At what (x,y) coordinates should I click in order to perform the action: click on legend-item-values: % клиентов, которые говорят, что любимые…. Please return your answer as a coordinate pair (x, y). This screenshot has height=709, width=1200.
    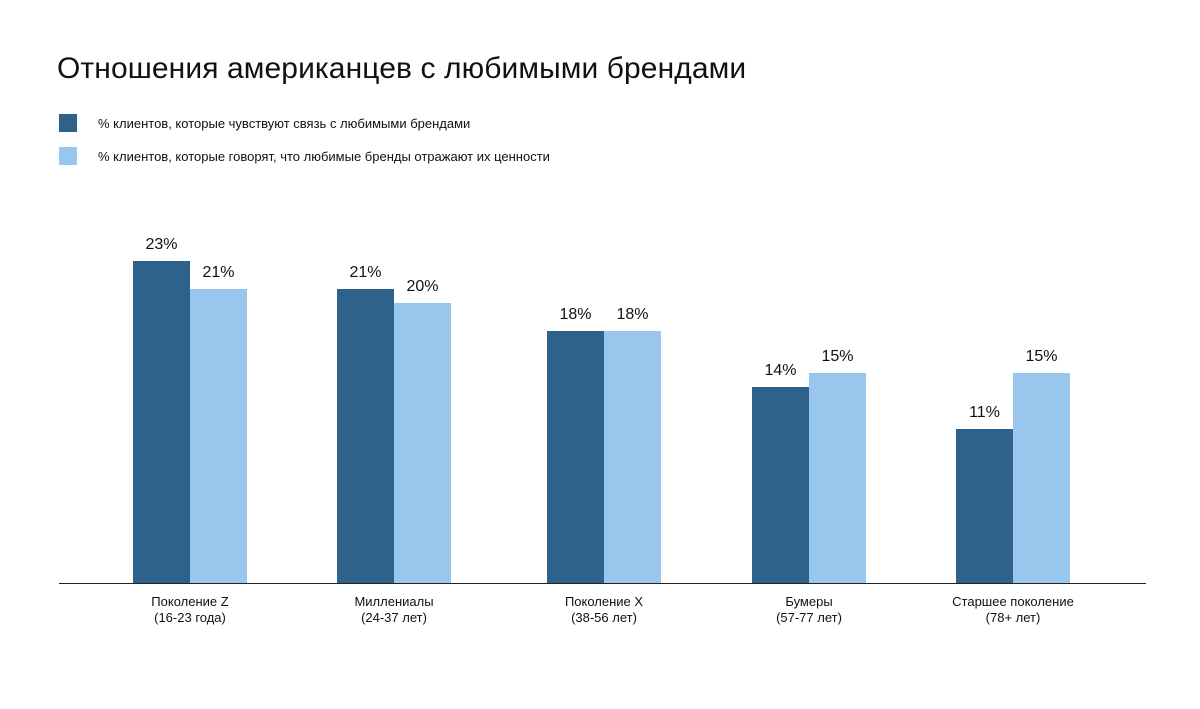
    Looking at the image, I should click on (304, 156).